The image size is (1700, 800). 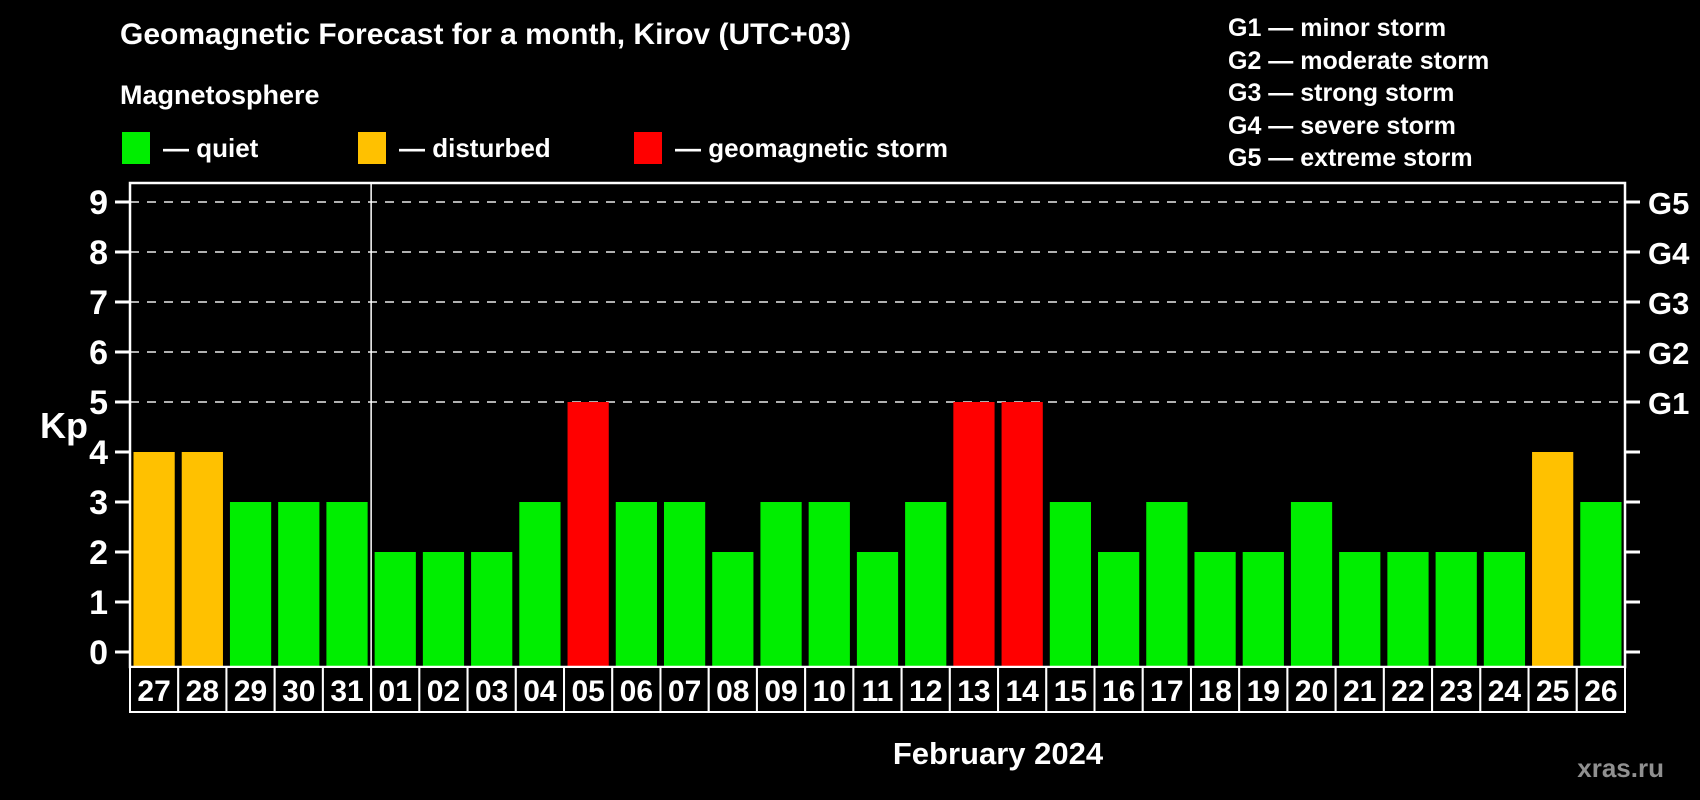 I want to click on g-axis-tick-labels: G1 G2 G3 G4 G5, so click(x=1669, y=303).